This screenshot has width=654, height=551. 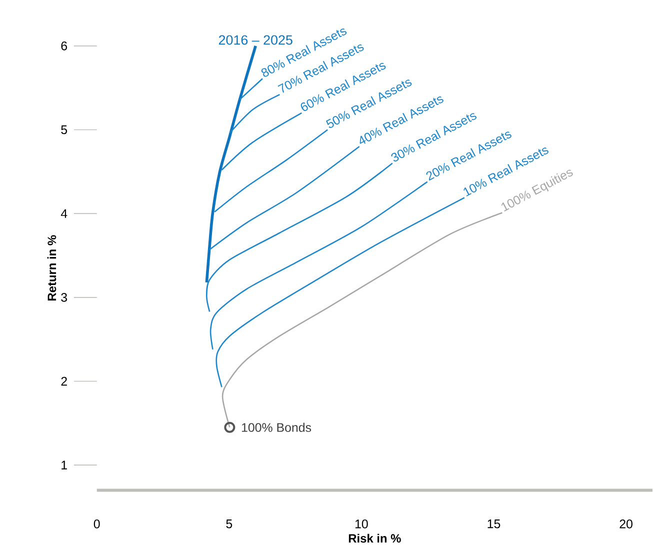 I want to click on x-tick-label: 10, so click(x=361, y=523).